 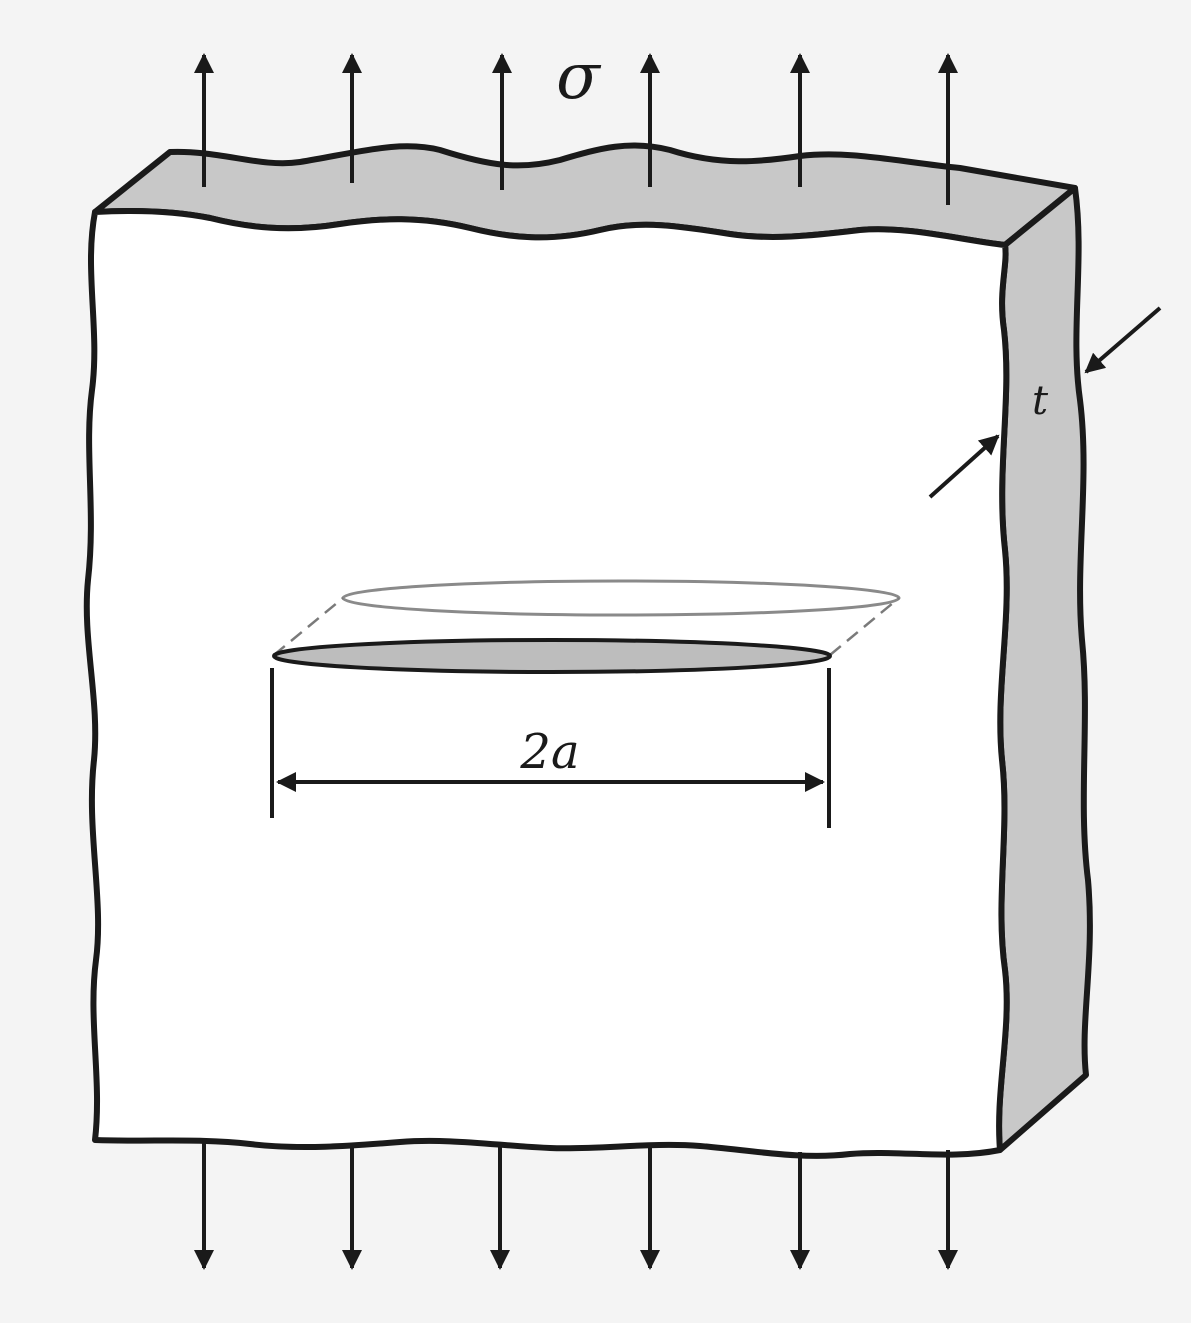 What do you see at coordinates (552, 656) in the screenshot?
I see `through-crack` at bounding box center [552, 656].